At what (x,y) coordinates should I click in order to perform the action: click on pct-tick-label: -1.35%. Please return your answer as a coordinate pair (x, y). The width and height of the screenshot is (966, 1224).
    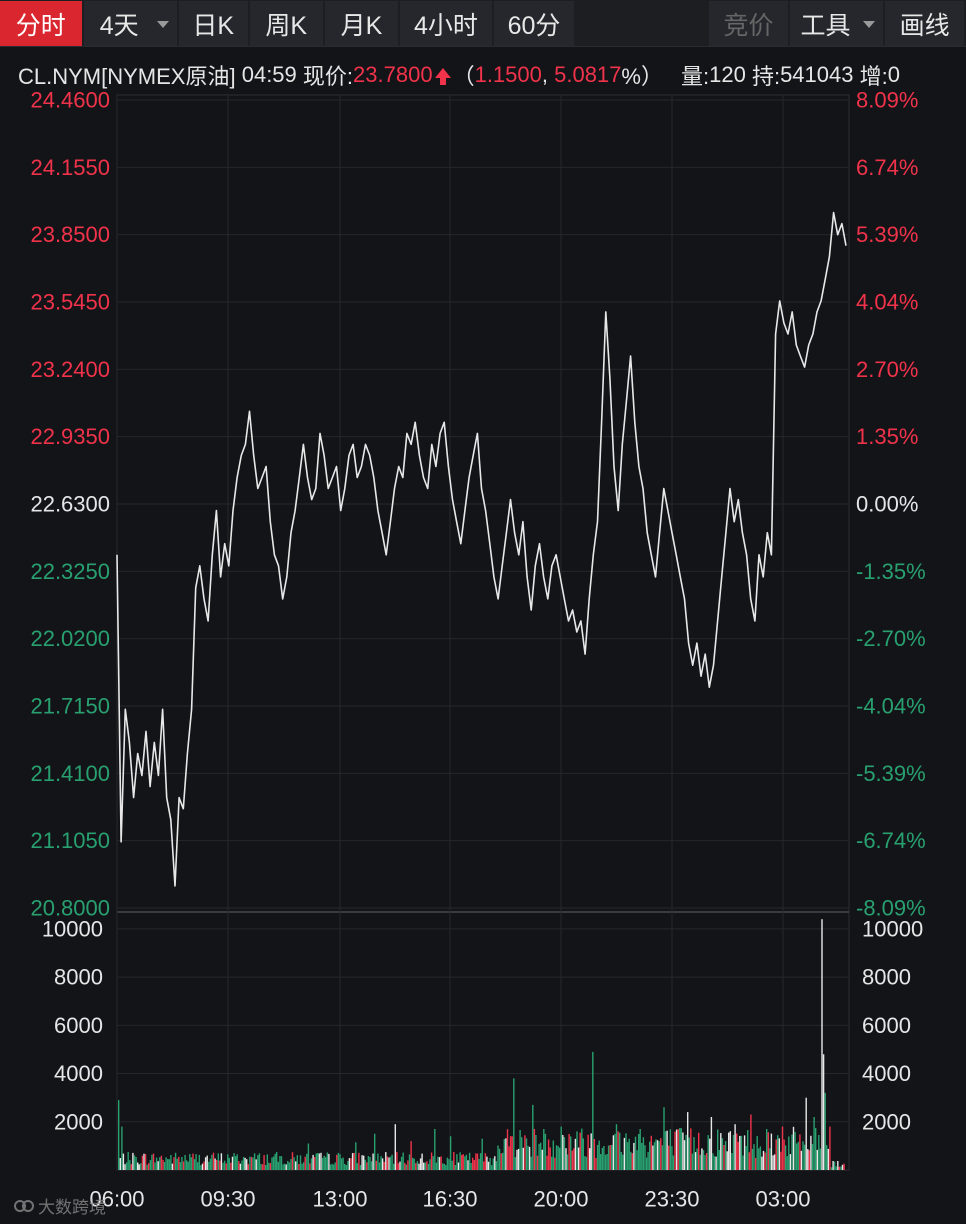
    Looking at the image, I should click on (891, 571).